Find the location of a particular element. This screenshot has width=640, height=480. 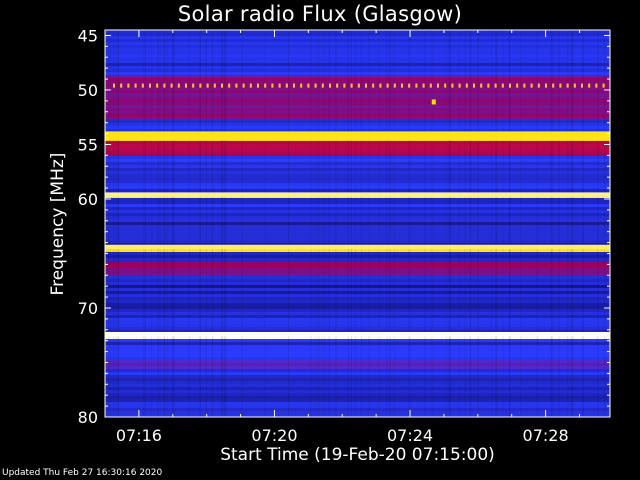

chart-title: Solar radio Flux (Glasgow) is located at coordinates (320, 14).